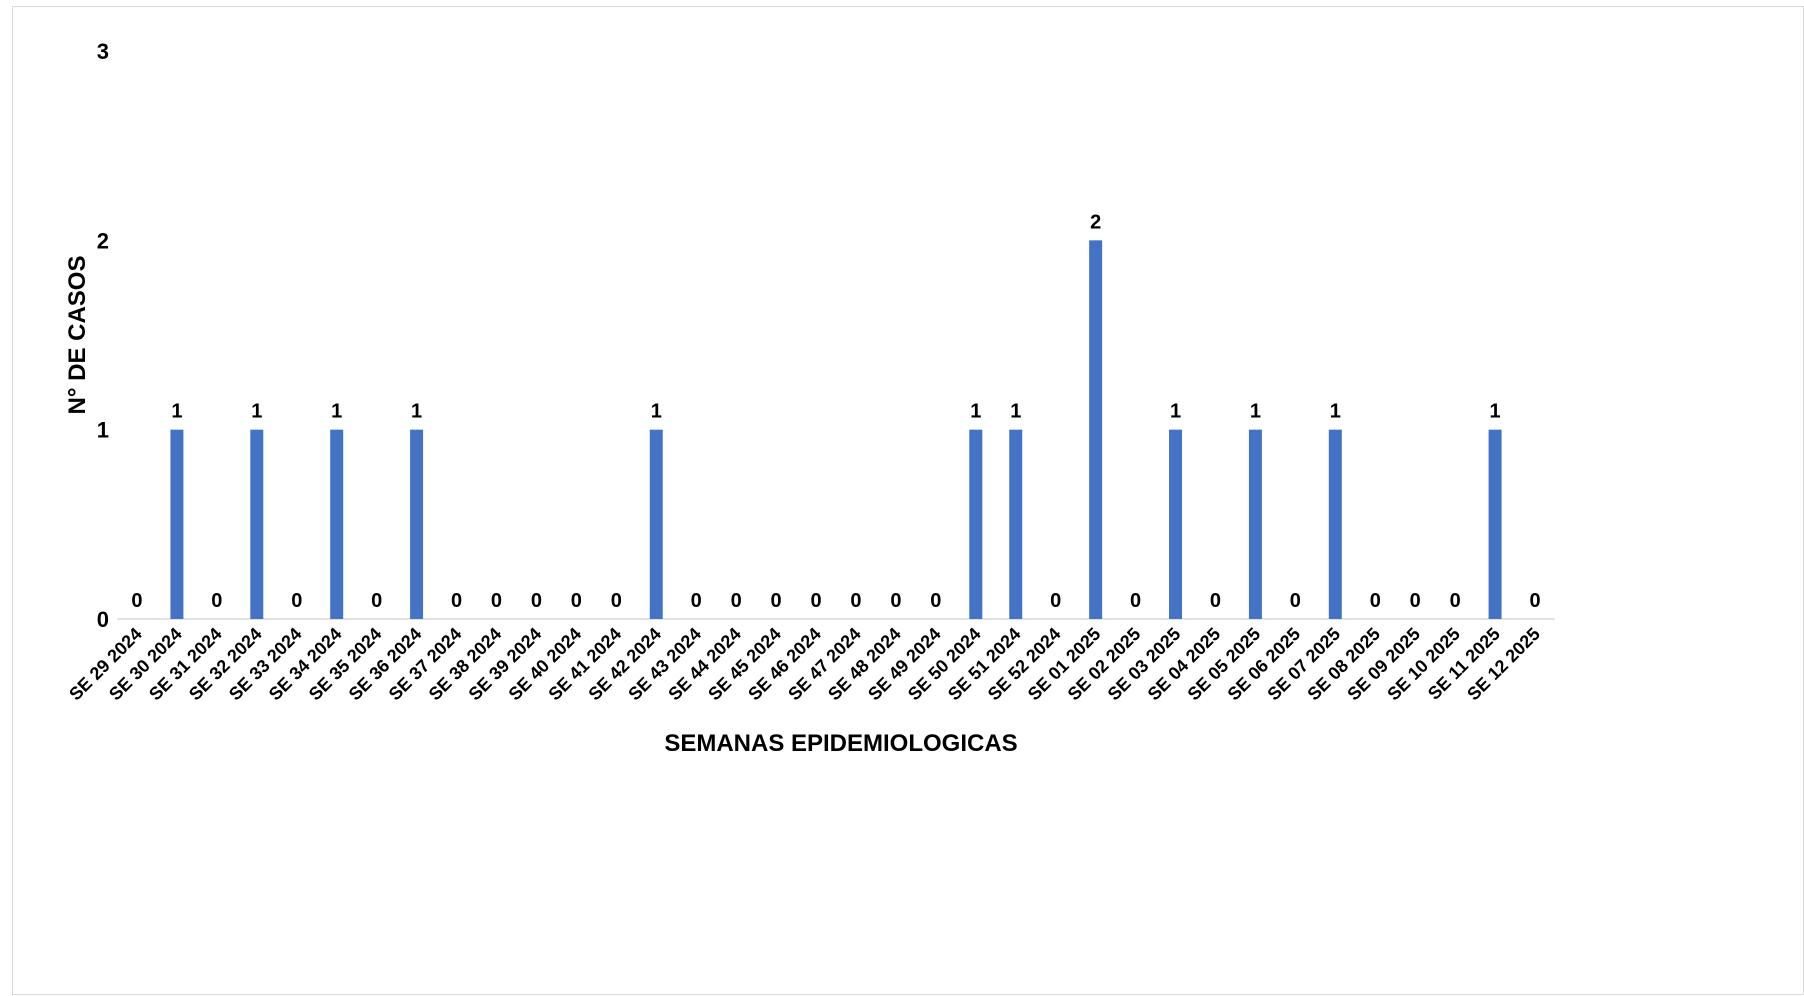 This screenshot has height=996, width=1804. What do you see at coordinates (103, 51) in the screenshot?
I see `y-tick-label: 3` at bounding box center [103, 51].